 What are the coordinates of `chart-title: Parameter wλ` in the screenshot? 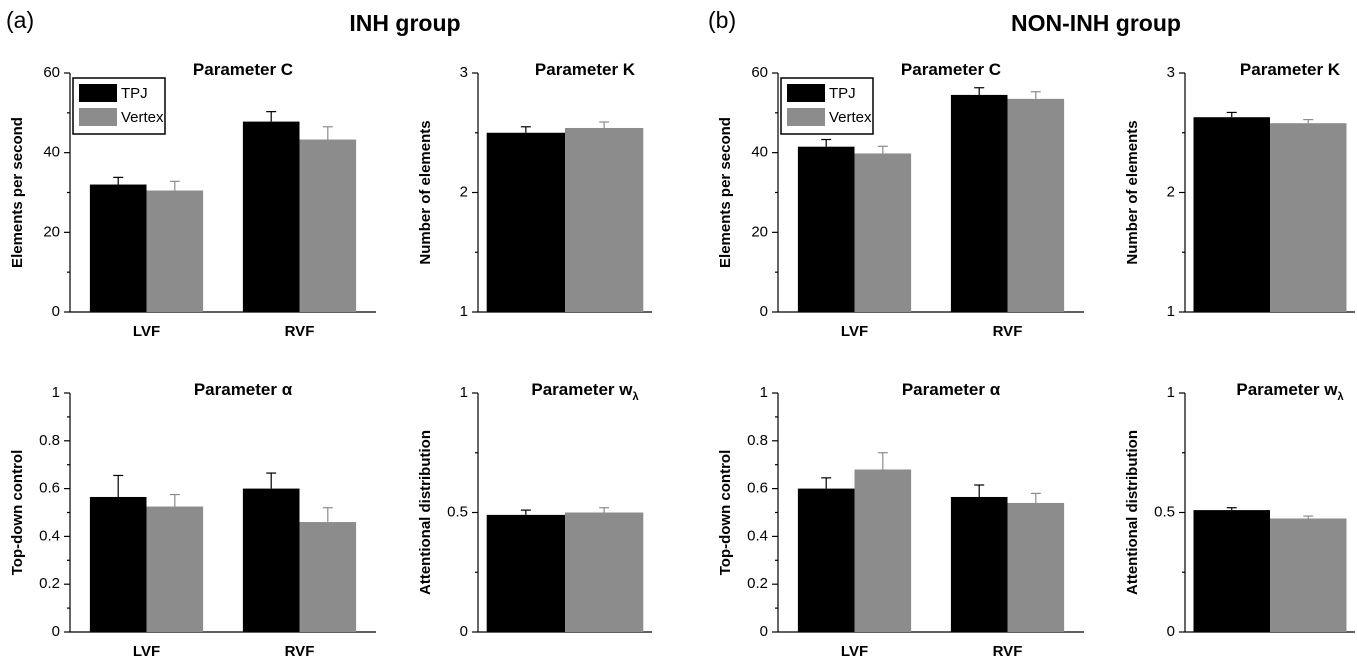 It's located at (584, 391).